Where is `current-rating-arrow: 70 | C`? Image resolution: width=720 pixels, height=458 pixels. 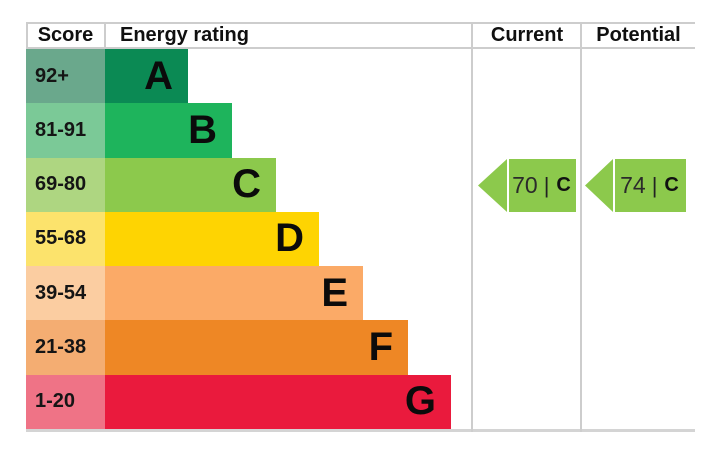 current-rating-arrow: 70 | C is located at coordinates (527, 185).